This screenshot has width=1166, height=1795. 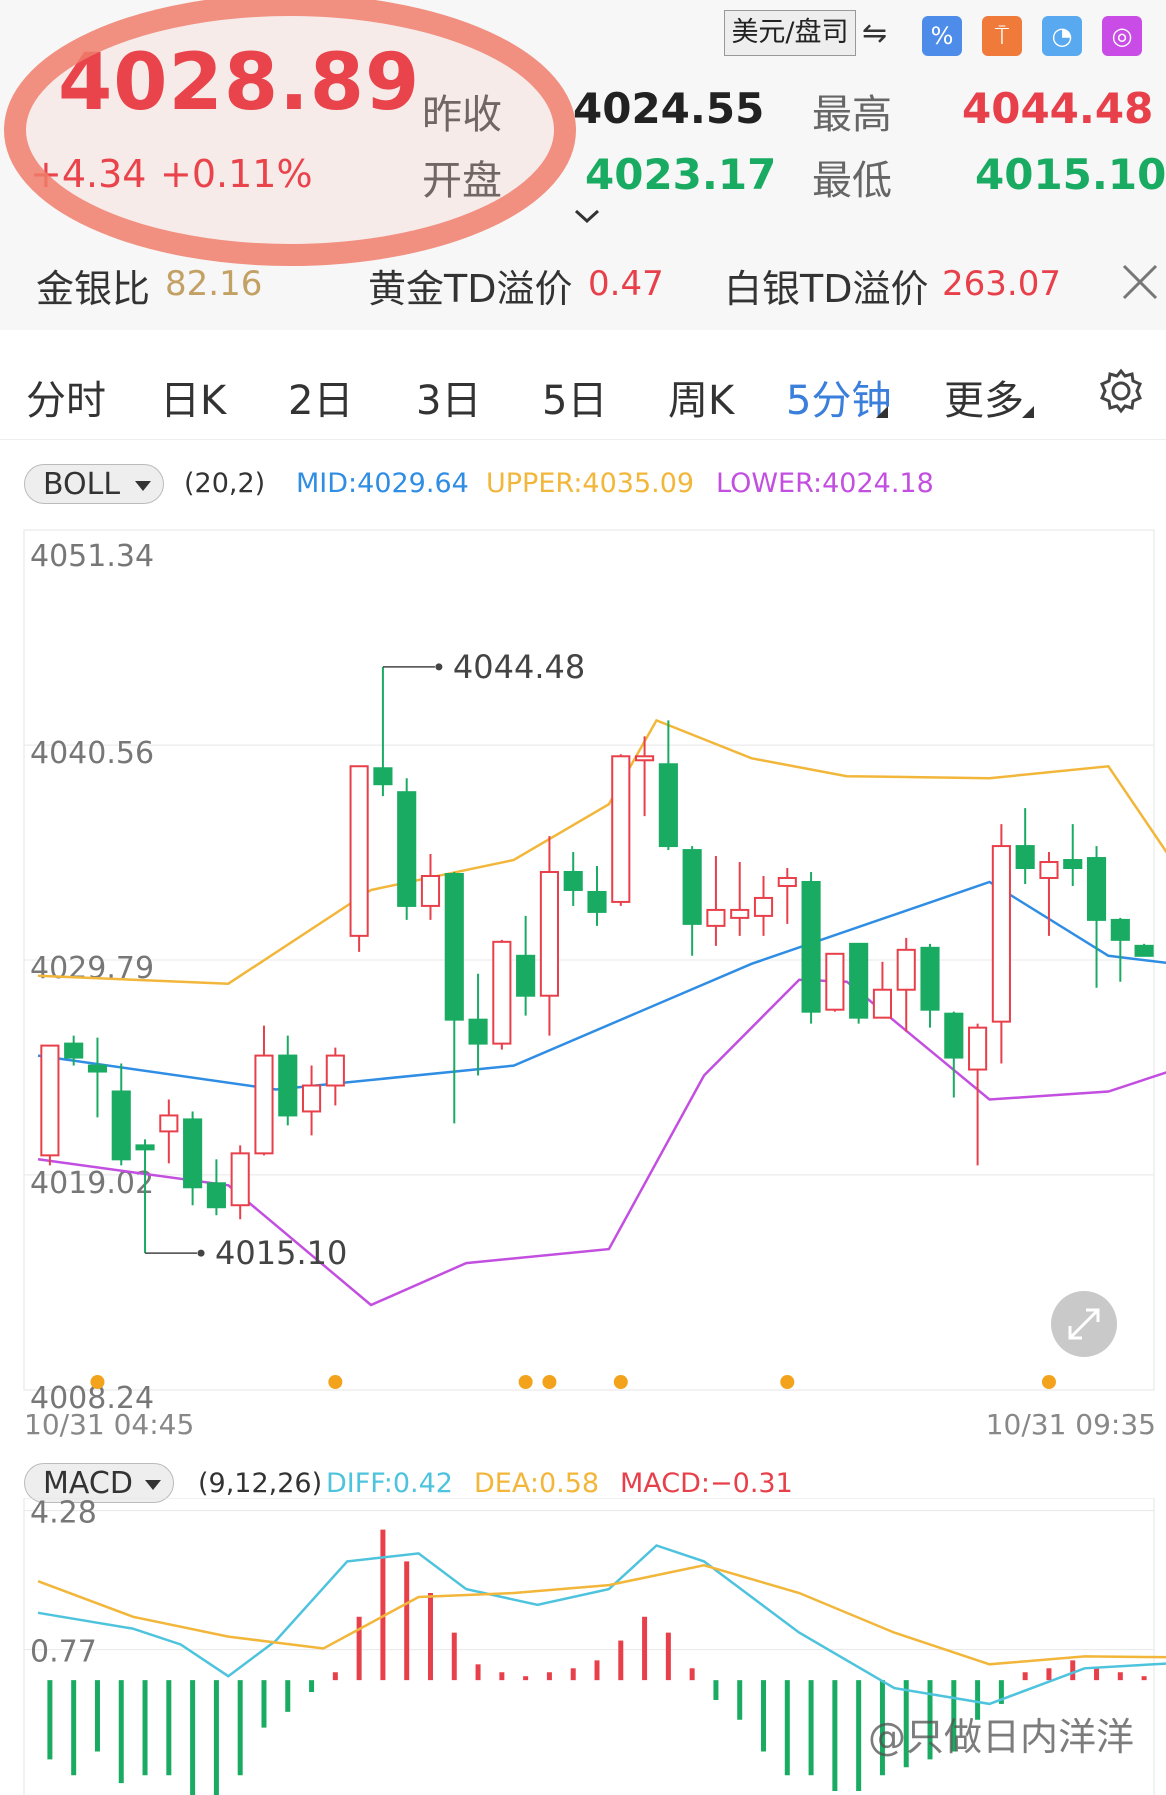 What do you see at coordinates (1070, 174) in the screenshot?
I see `low-value: 4015.10` at bounding box center [1070, 174].